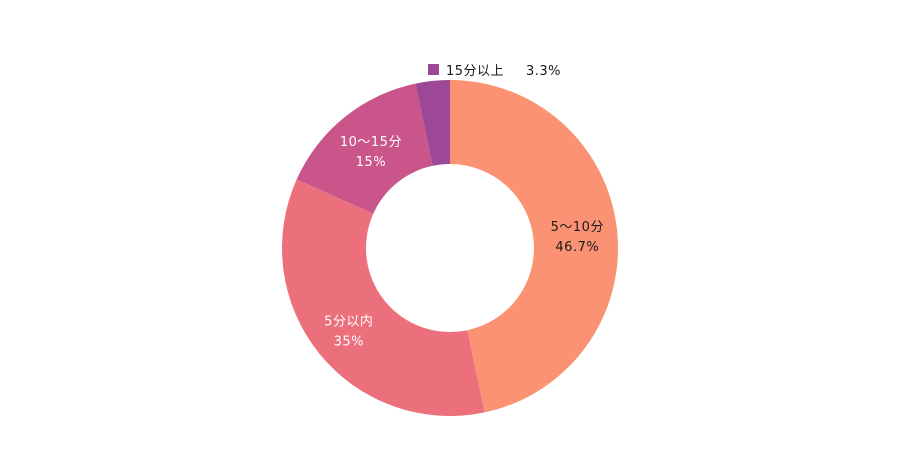  Describe the element at coordinates (577, 227) in the screenshot. I see `slice-category-label-1: 5〜10分` at that location.